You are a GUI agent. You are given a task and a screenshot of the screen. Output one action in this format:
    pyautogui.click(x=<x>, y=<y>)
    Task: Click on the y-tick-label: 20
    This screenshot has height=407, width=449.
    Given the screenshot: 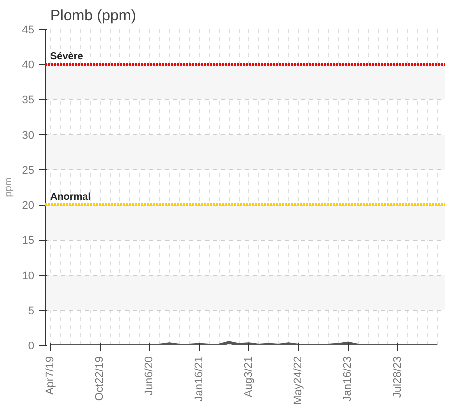 What is the action you would take?
    pyautogui.click(x=28, y=206)
    